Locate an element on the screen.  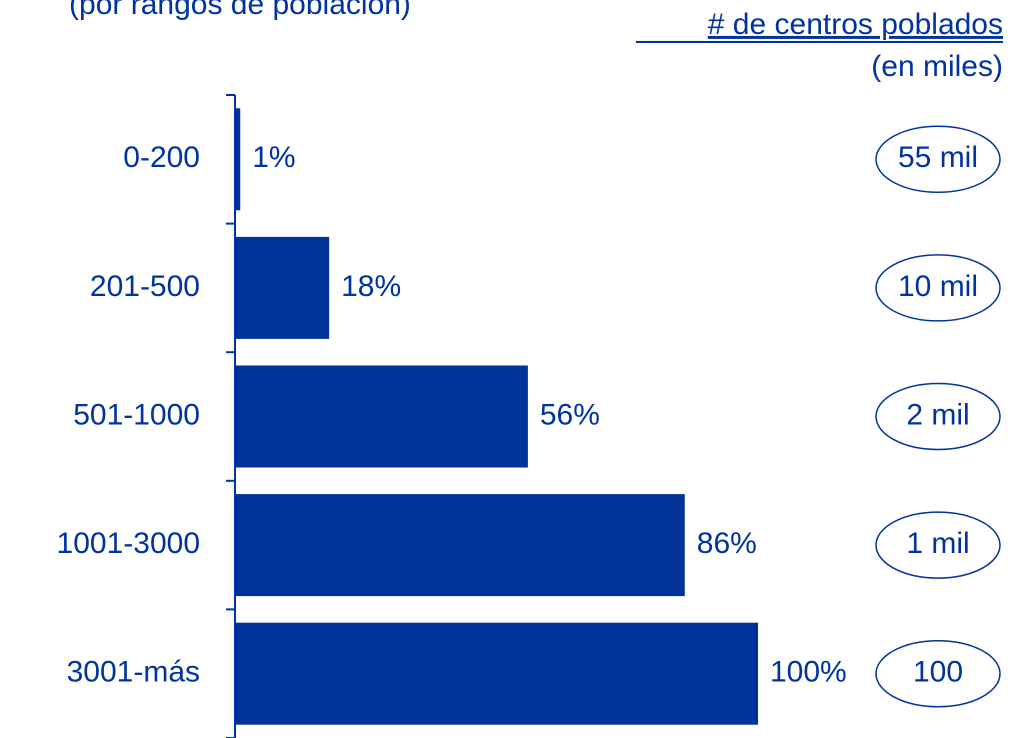
value-label: 1% is located at coordinates (273, 157).